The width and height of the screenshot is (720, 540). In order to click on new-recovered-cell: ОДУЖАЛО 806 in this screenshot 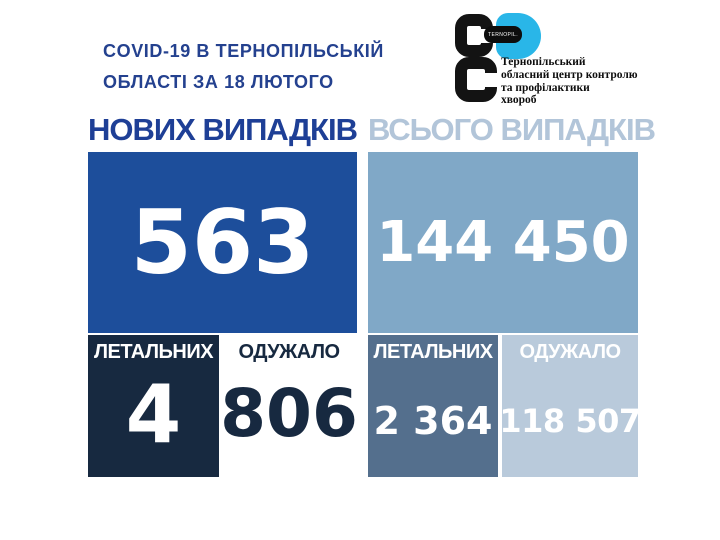, I will do `click(289, 406)`.